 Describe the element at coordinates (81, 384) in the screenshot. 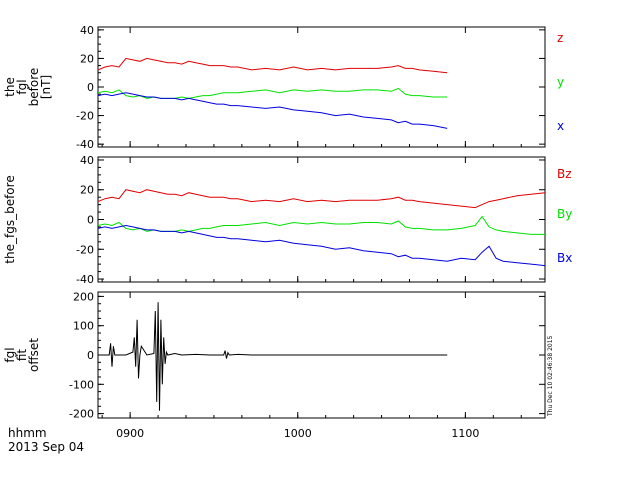

I see `ytick-label: -100` at that location.